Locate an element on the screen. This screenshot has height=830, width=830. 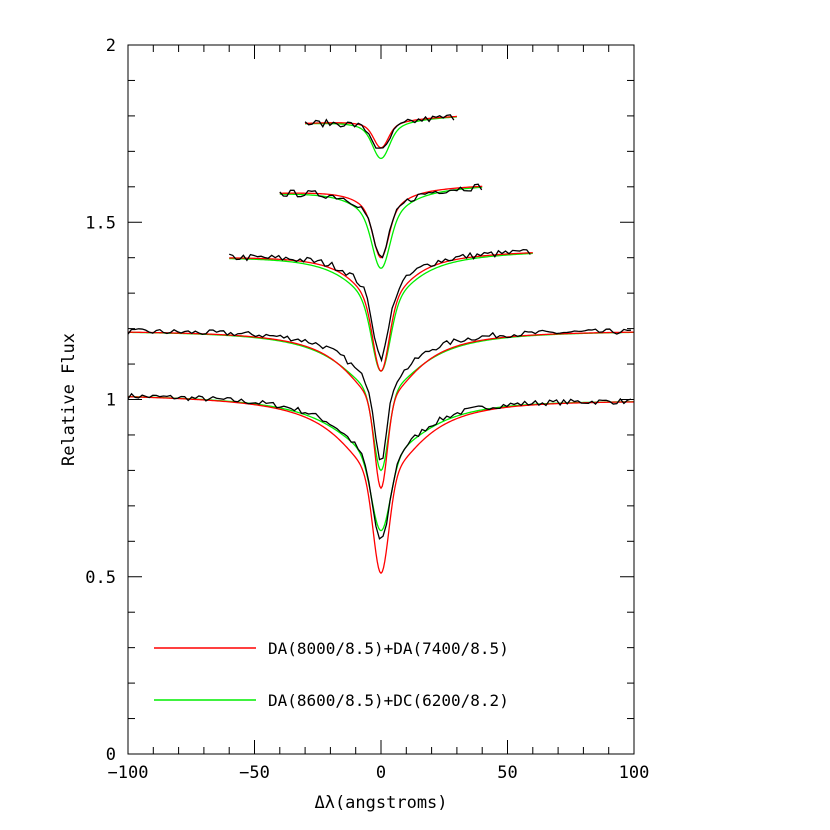
x-tick-label: −100 is located at coordinates (128, 773).